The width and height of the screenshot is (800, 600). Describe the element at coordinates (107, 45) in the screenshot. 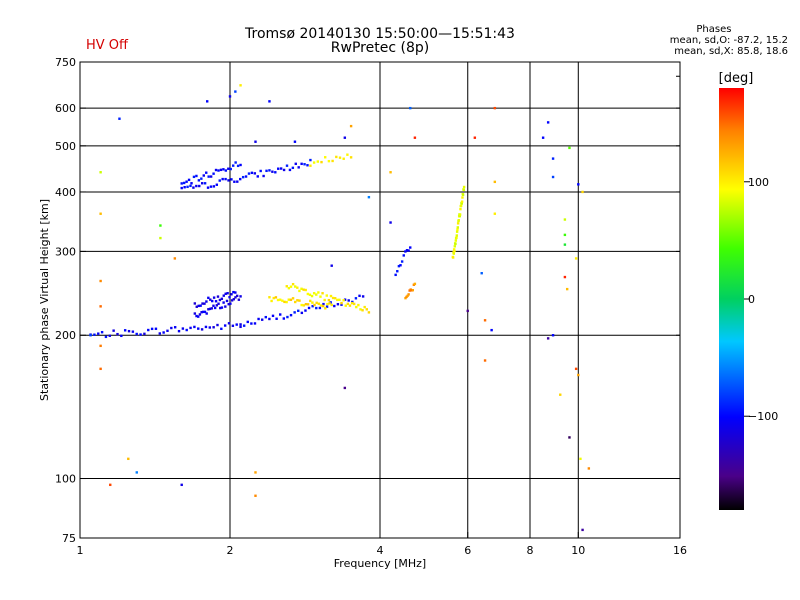

I see `hv-status-label: HV Off` at that location.